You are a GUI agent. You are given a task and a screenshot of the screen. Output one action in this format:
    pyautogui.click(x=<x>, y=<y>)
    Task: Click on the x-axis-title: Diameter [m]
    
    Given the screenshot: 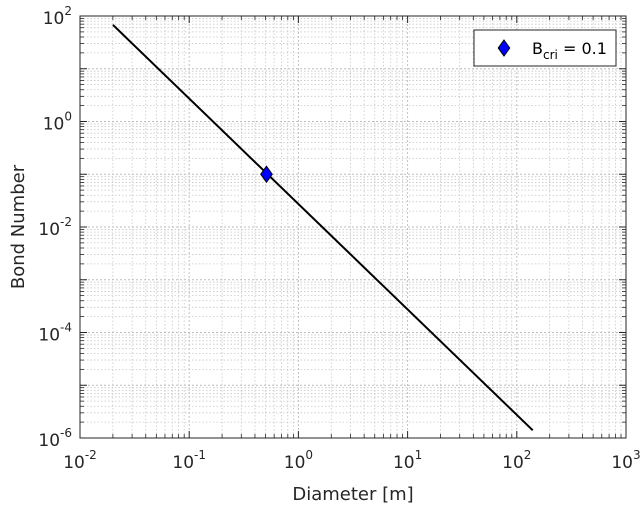 What is the action you would take?
    pyautogui.click(x=352, y=494)
    